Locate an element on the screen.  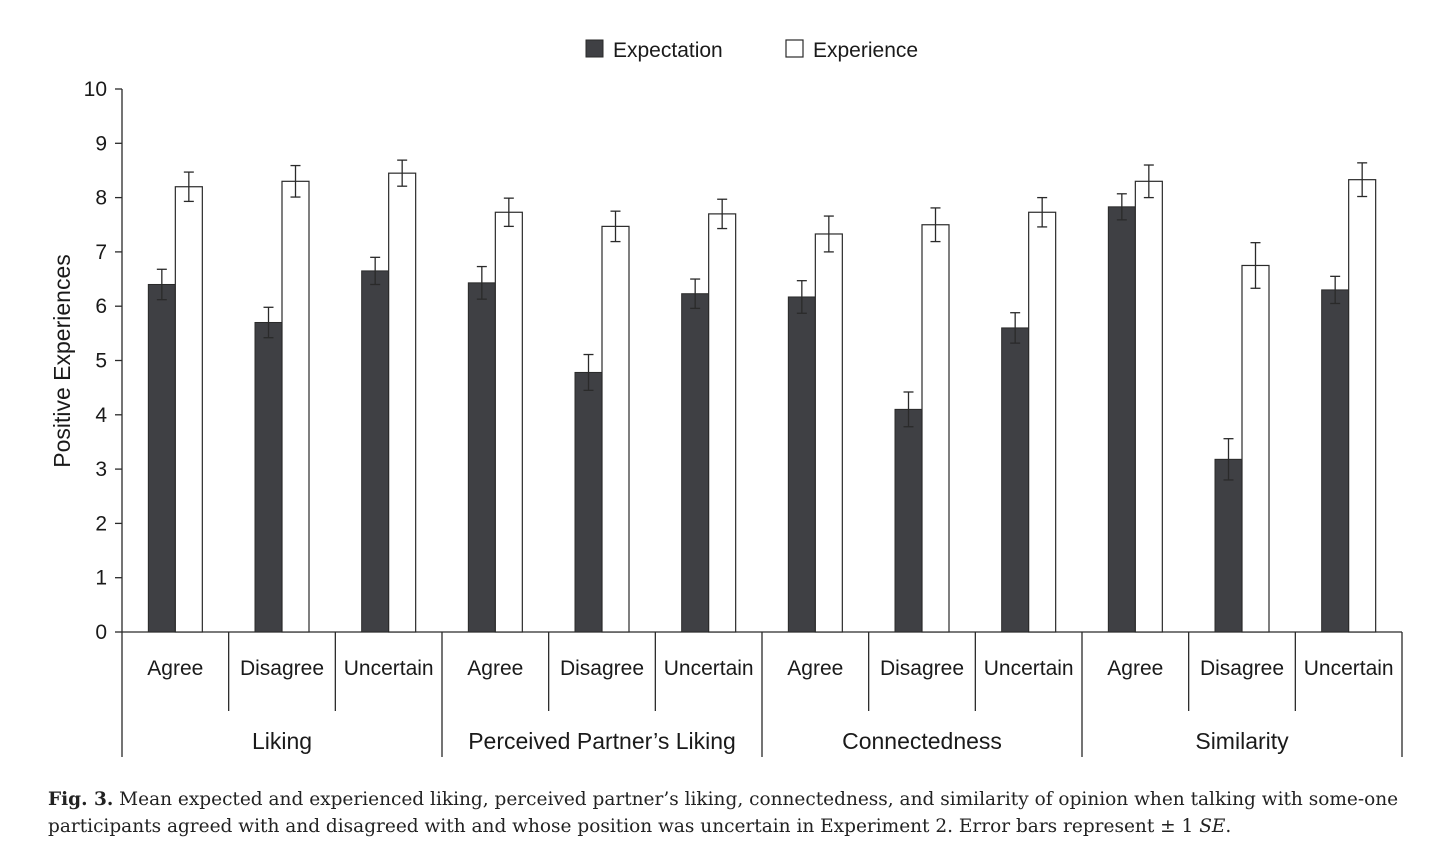
y-tick-label: 2 is located at coordinates (101, 523).